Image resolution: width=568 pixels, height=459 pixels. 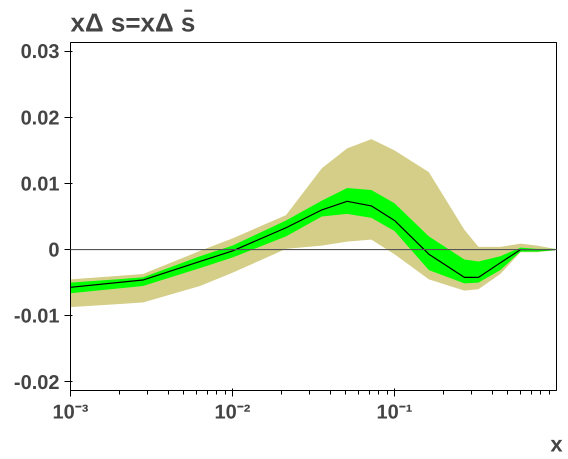 I want to click on y-tick-label: -0.01, so click(x=37, y=317).